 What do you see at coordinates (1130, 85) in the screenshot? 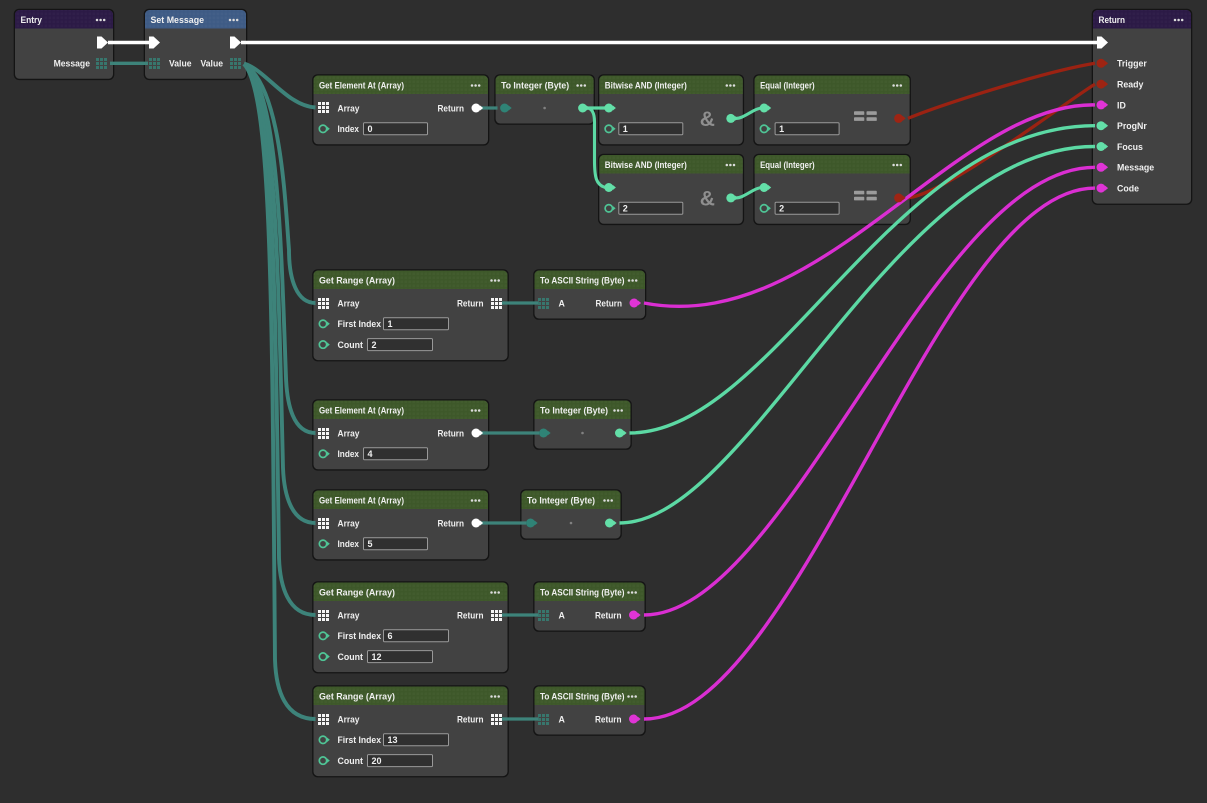
I see `svg-text: Ready` at bounding box center [1130, 85].